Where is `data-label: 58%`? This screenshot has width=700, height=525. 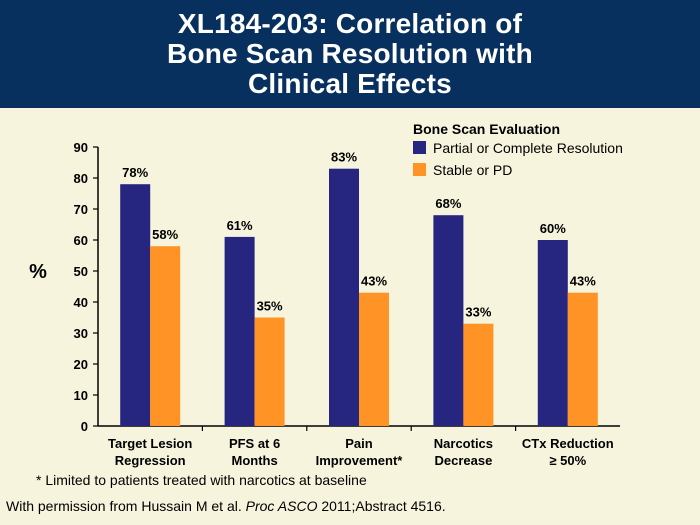 data-label: 58% is located at coordinates (165, 234).